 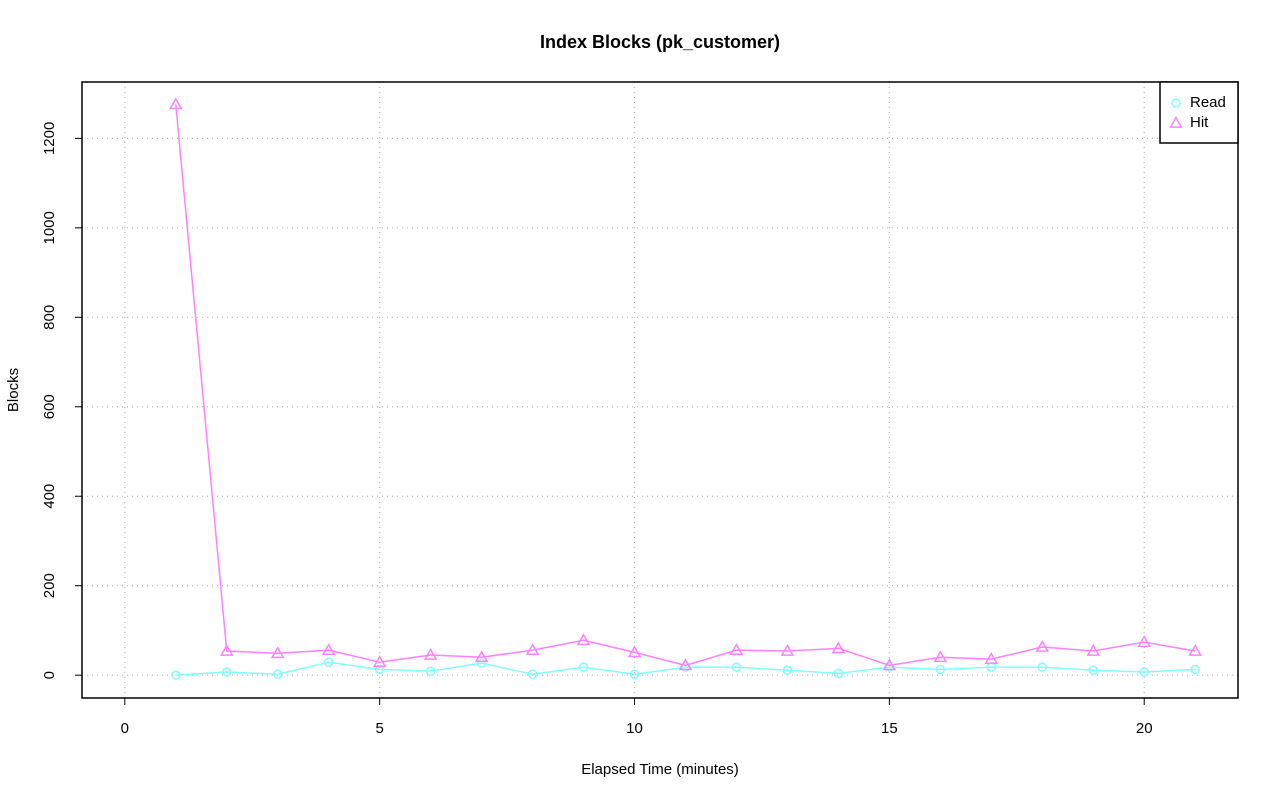 I want to click on y-tick-label: 200, so click(x=49, y=585).